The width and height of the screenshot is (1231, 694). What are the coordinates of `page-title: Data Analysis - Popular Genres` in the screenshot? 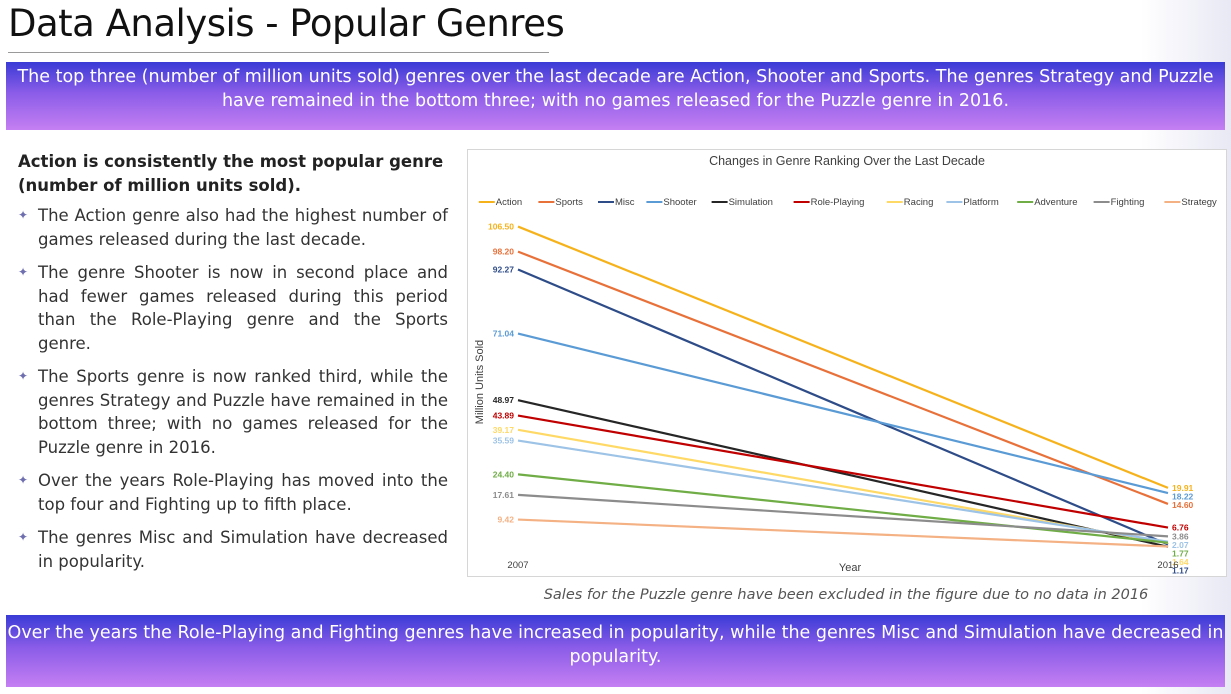 It's located at (286, 23).